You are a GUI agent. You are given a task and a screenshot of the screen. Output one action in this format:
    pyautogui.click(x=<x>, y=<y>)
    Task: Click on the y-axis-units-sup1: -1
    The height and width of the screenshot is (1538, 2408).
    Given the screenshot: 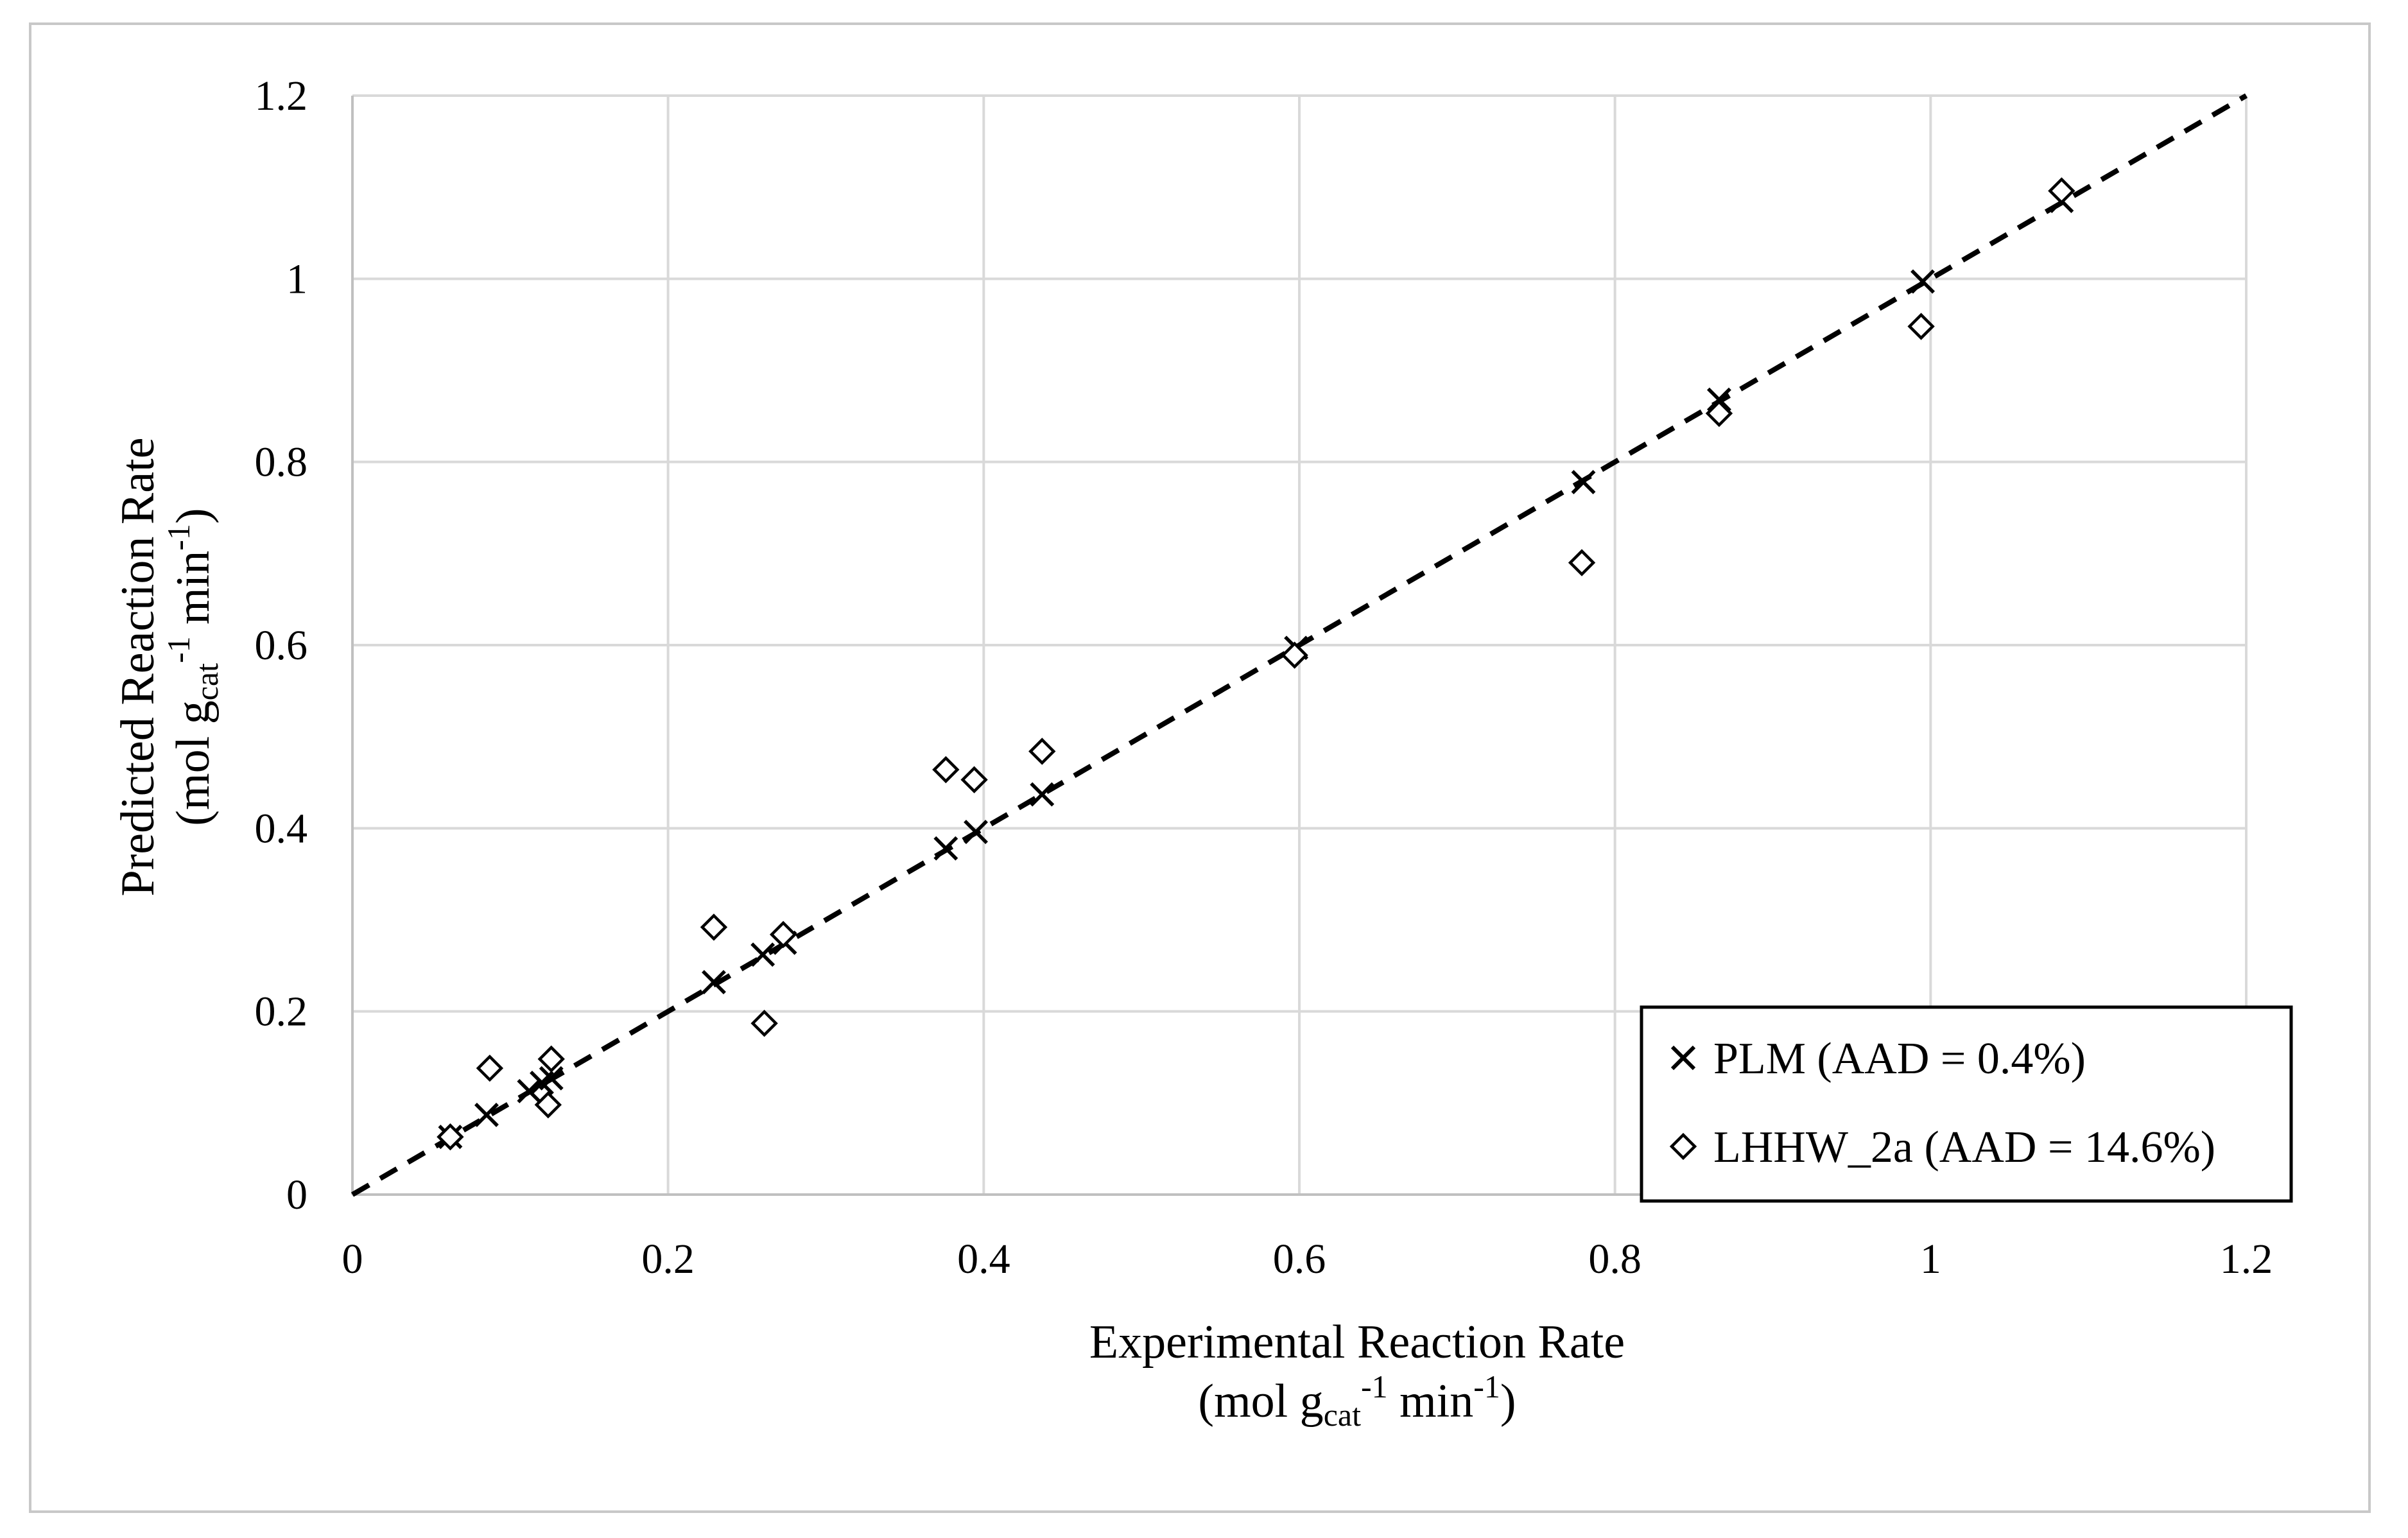 What is the action you would take?
    pyautogui.click(x=178, y=649)
    